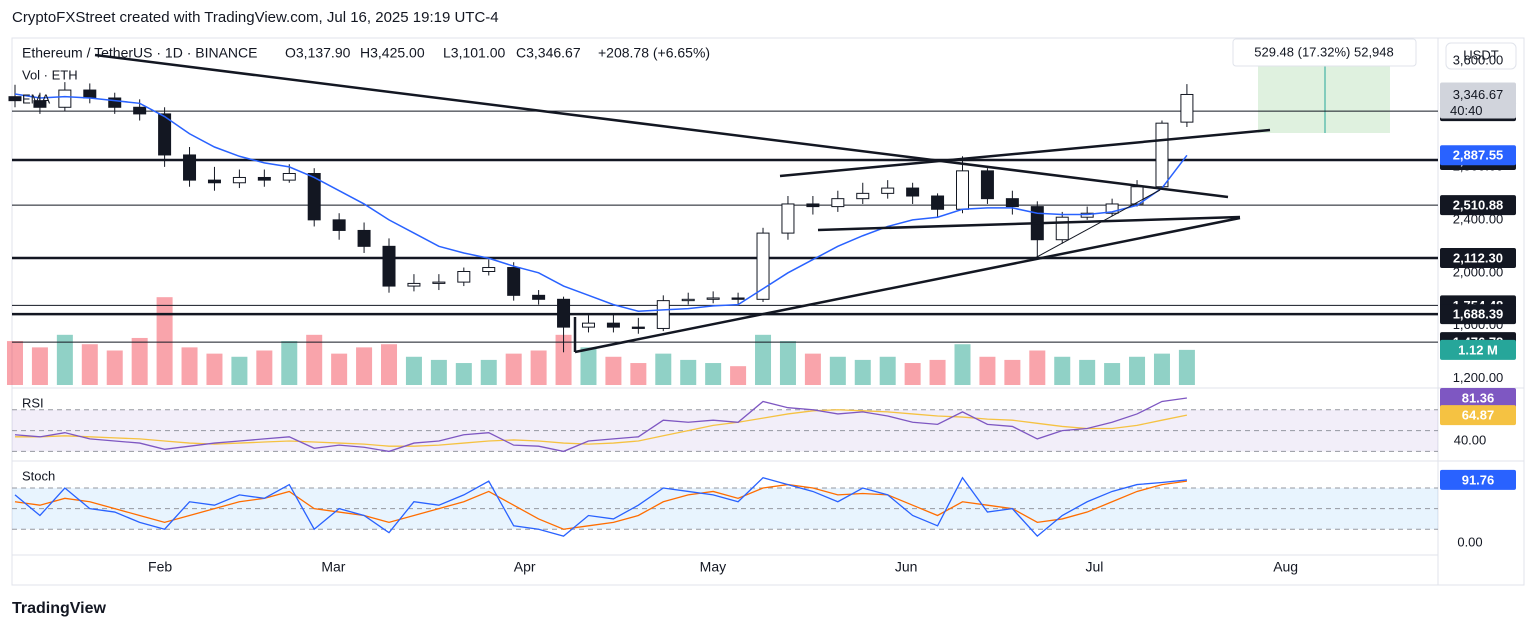 Image resolution: width=1536 pixels, height=636 pixels. Describe the element at coordinates (1469, 541) in the screenshot. I see `y-tick-label: 0.00` at that location.